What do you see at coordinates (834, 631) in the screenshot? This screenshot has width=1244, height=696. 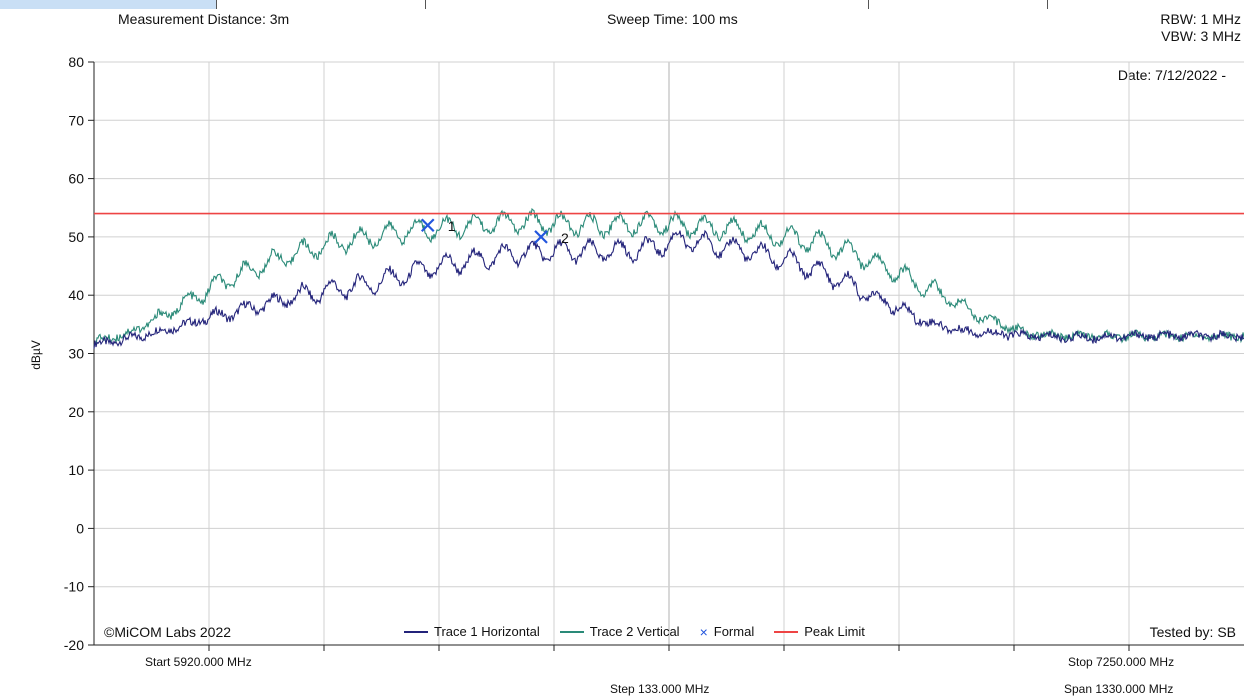 I see `legend-peak-limit-label: Peak Limit` at bounding box center [834, 631].